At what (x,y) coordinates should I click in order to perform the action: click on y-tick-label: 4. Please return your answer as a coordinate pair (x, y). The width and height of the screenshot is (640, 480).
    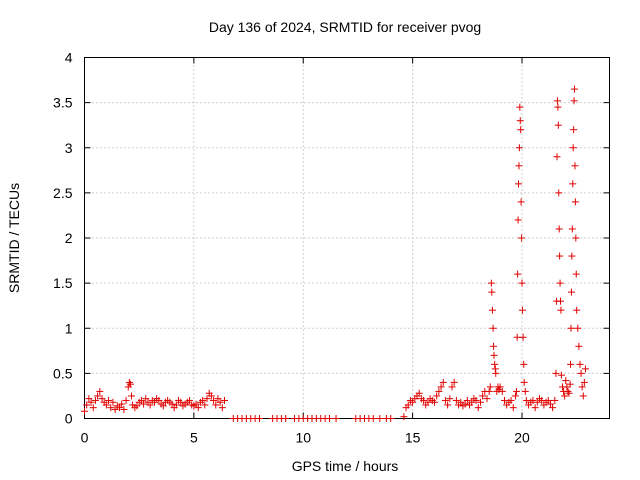
    Looking at the image, I should click on (69, 58).